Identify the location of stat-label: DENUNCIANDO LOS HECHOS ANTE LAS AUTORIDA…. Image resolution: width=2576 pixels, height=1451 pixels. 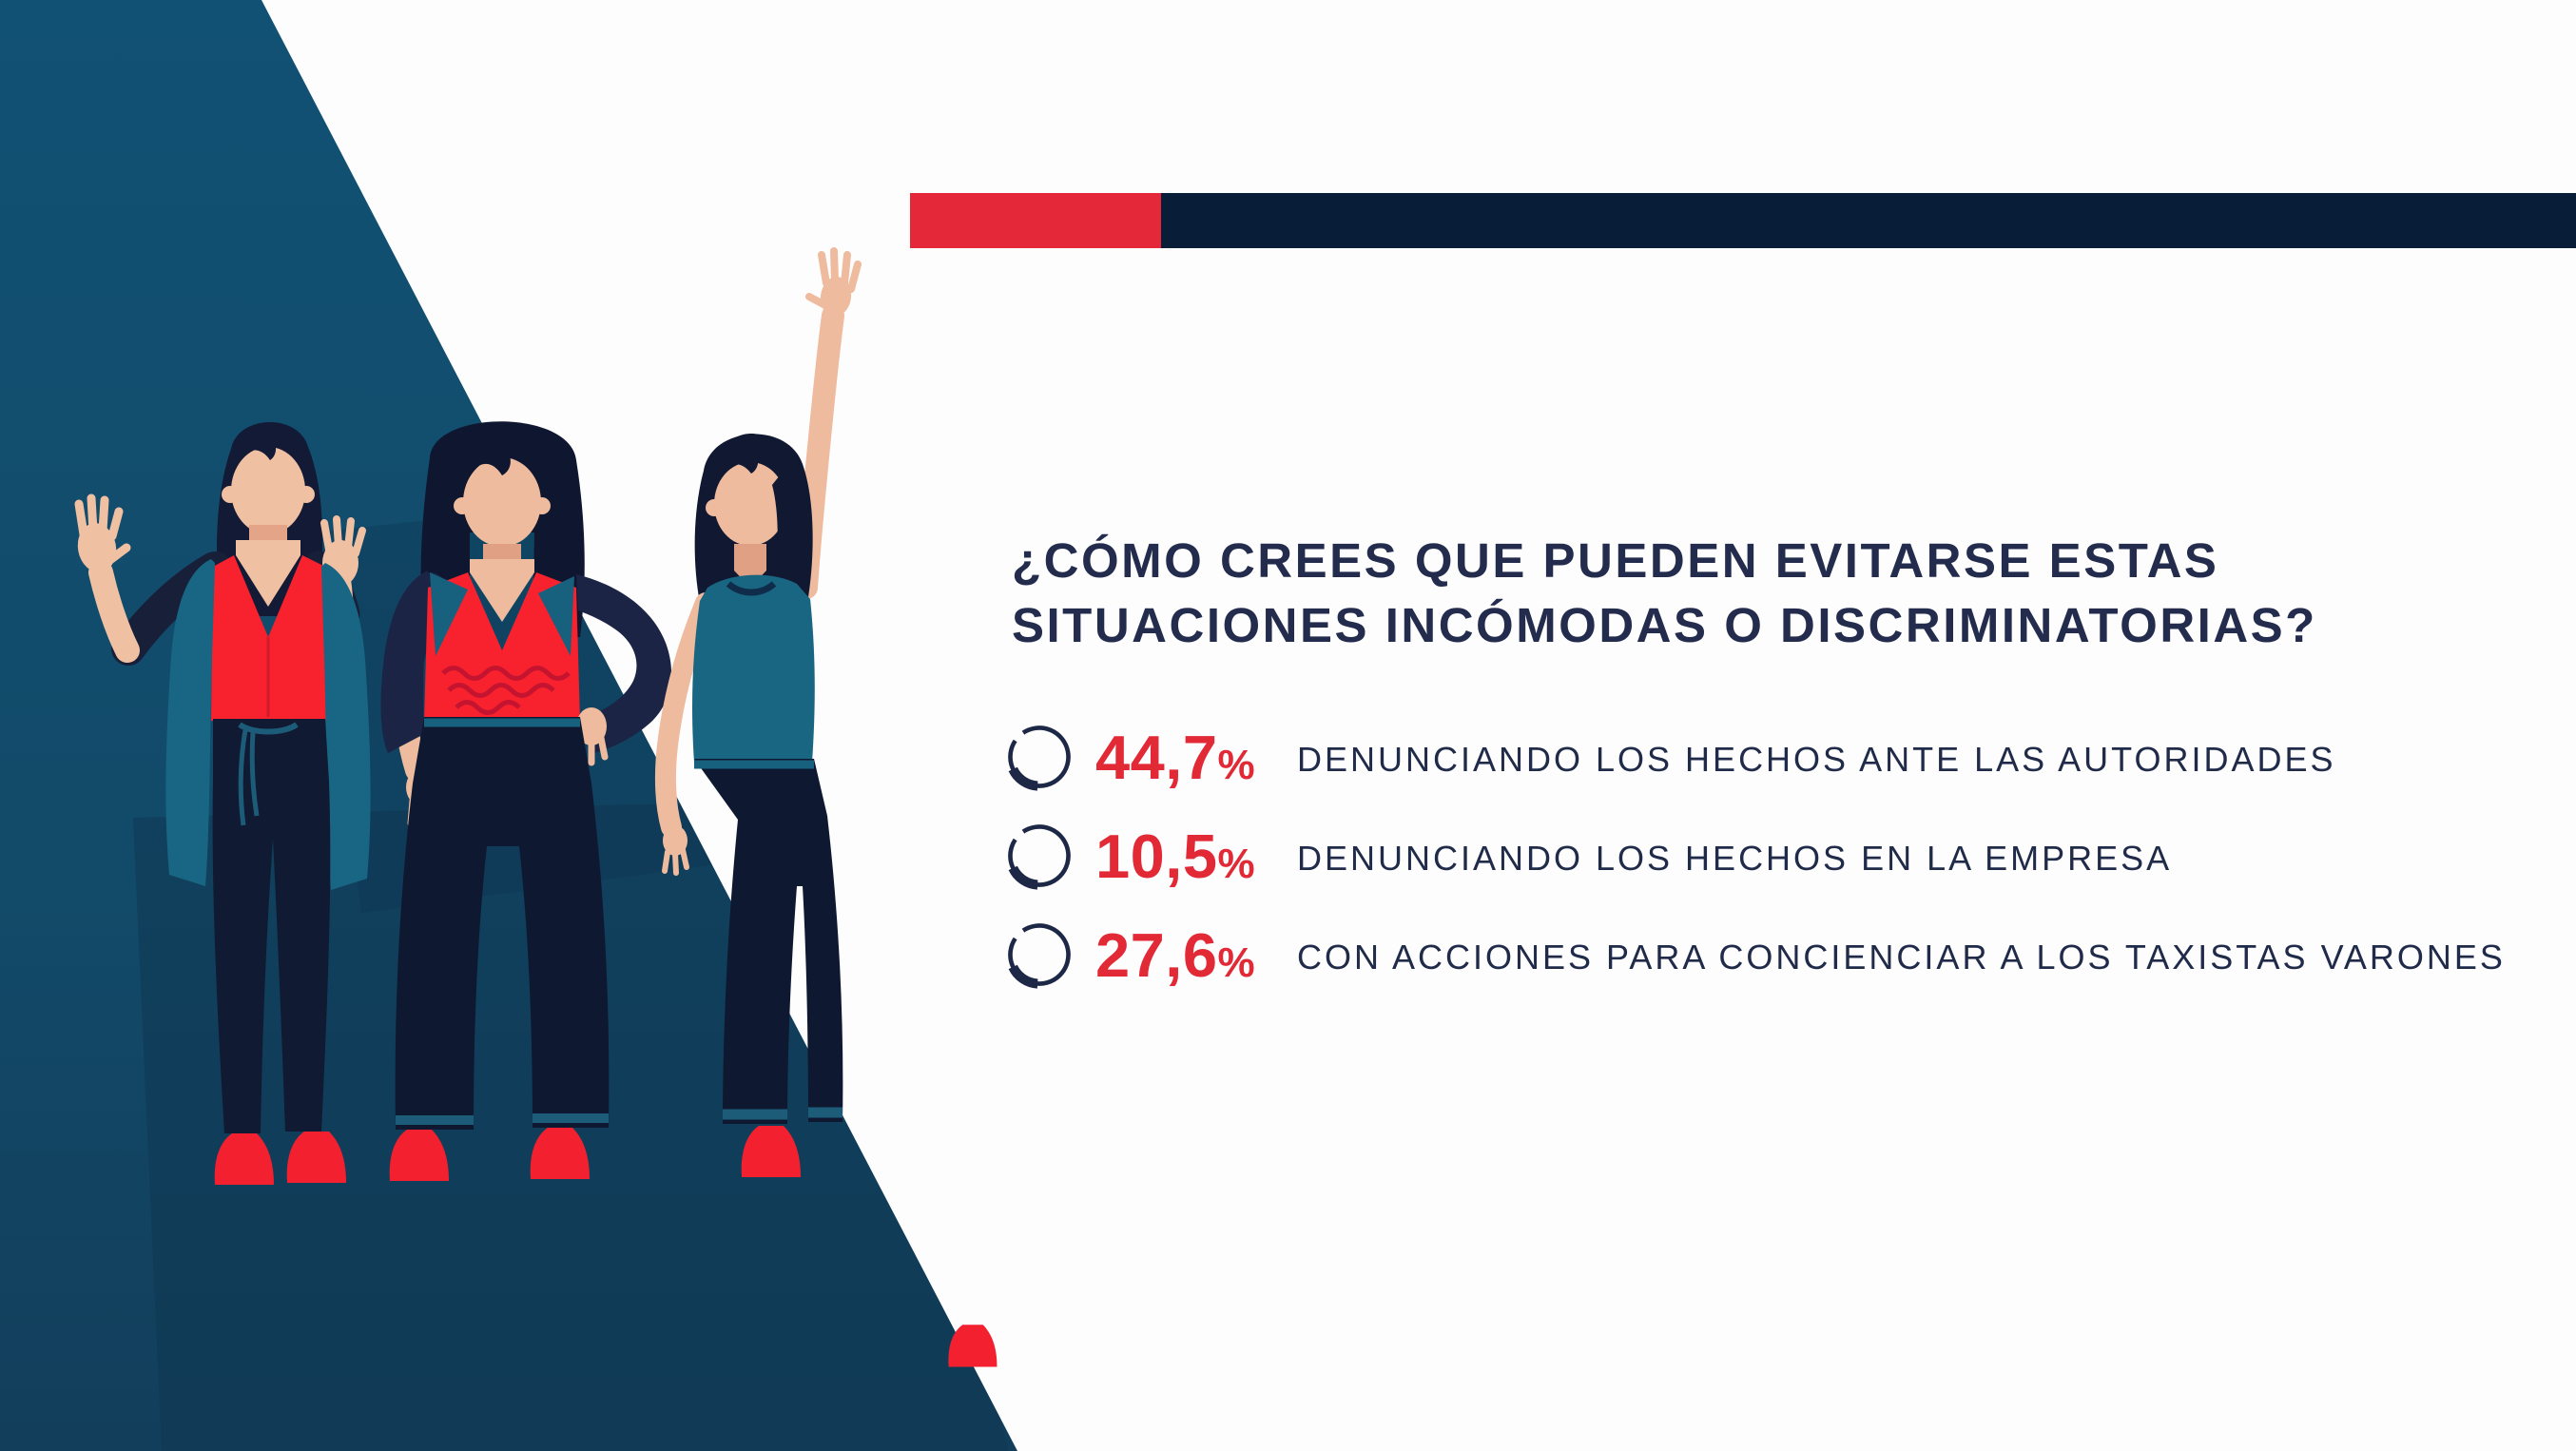
(1816, 759).